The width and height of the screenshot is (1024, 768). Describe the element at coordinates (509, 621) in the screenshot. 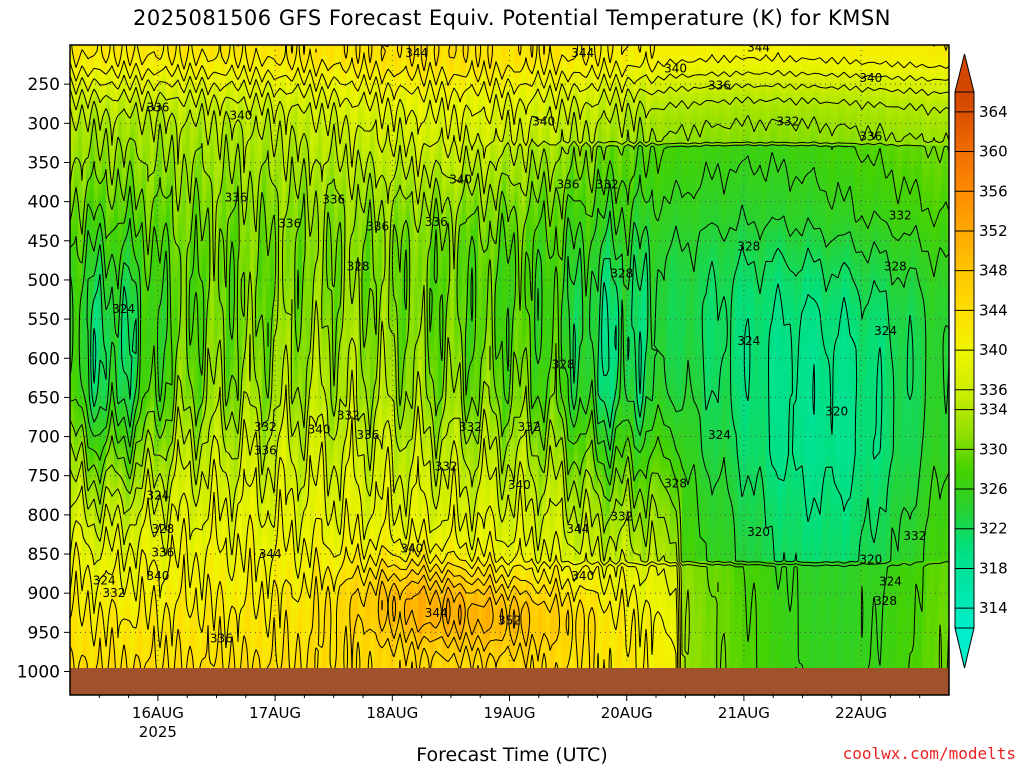

I see `contour-label: 352` at that location.